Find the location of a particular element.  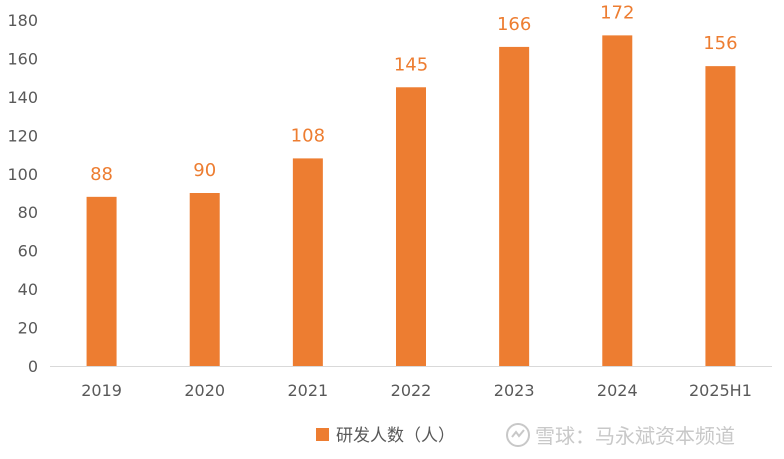

data-label: 90 is located at coordinates (204, 170).